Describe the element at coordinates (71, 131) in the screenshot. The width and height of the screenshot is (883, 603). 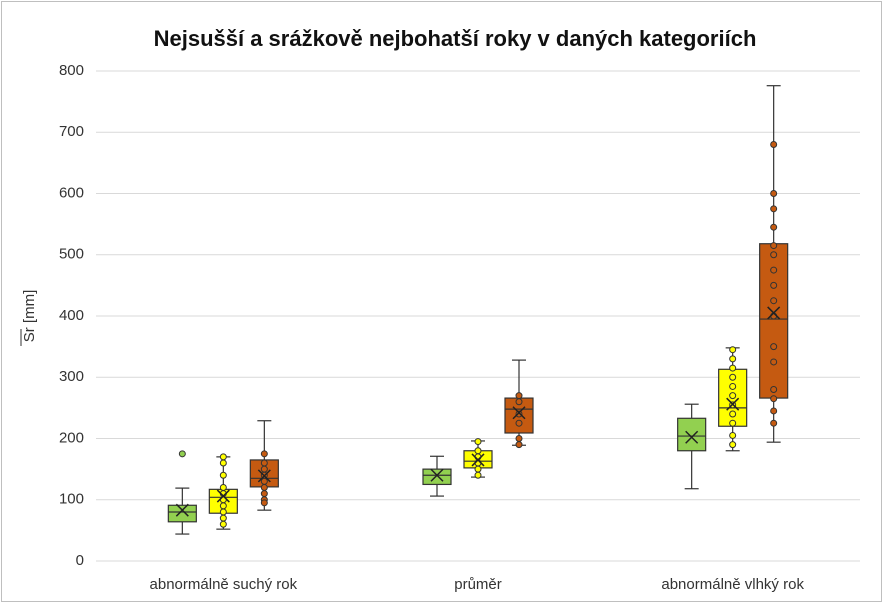
I see `y-tick-label: 700` at that location.